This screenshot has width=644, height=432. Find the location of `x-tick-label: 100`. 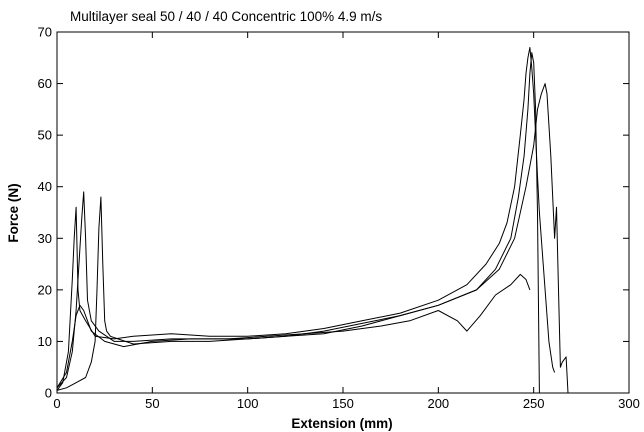

x-tick-label: 100 is located at coordinates (248, 403).